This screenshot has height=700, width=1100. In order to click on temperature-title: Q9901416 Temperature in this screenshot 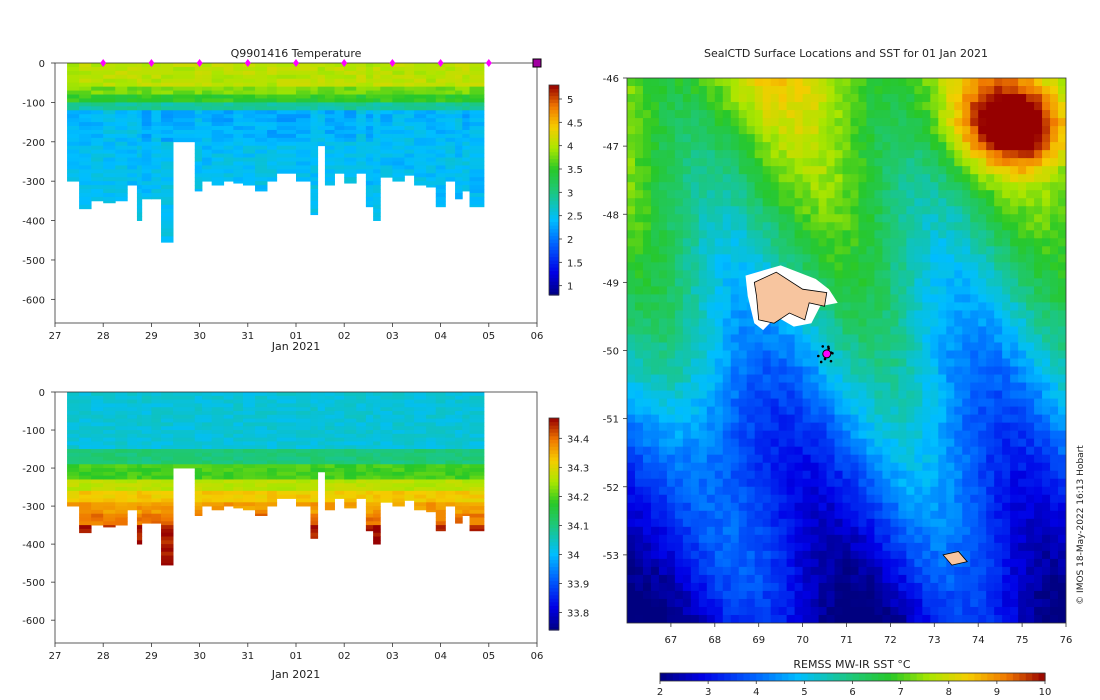, I will do `click(296, 53)`.